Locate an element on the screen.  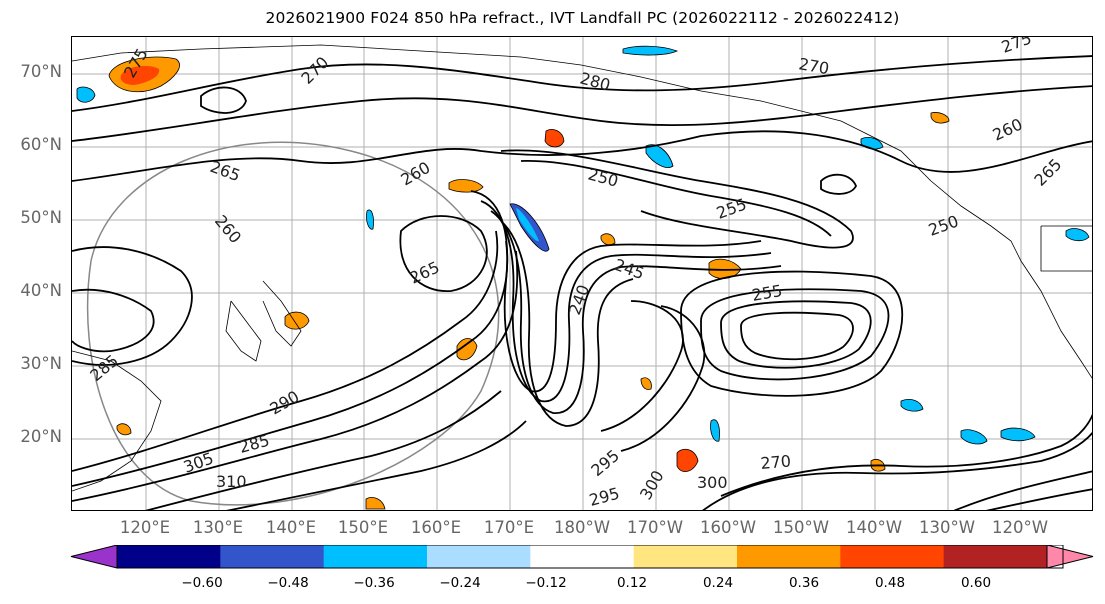
colorbar-extend-min is located at coordinates (94, 557).